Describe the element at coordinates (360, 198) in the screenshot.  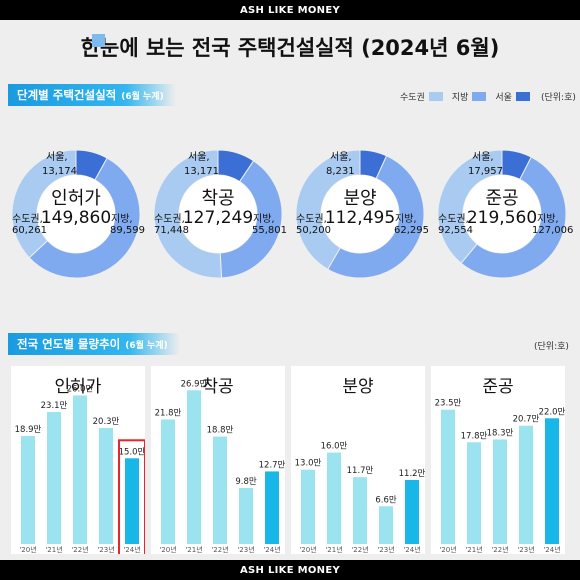
I see `donut-center-label: 분양` at that location.